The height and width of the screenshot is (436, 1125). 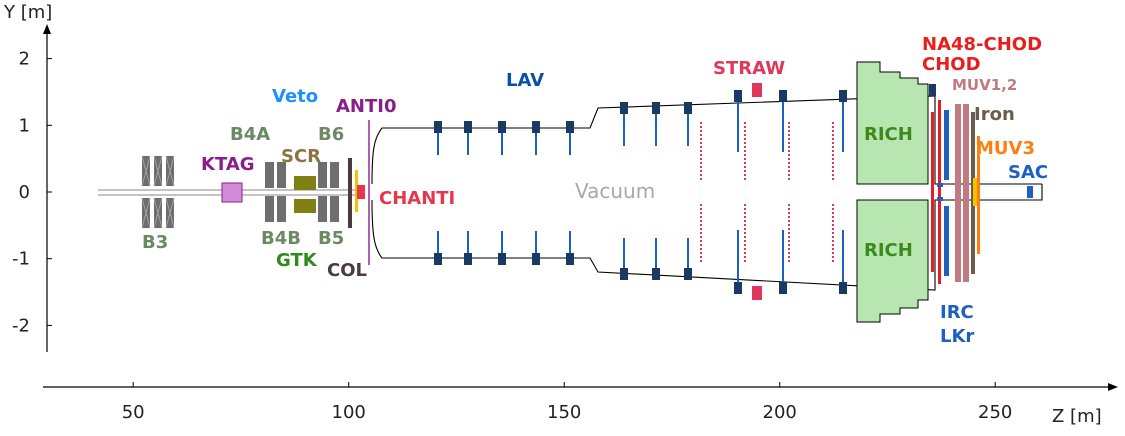 I want to click on label-b4a: B4A, so click(x=250, y=134).